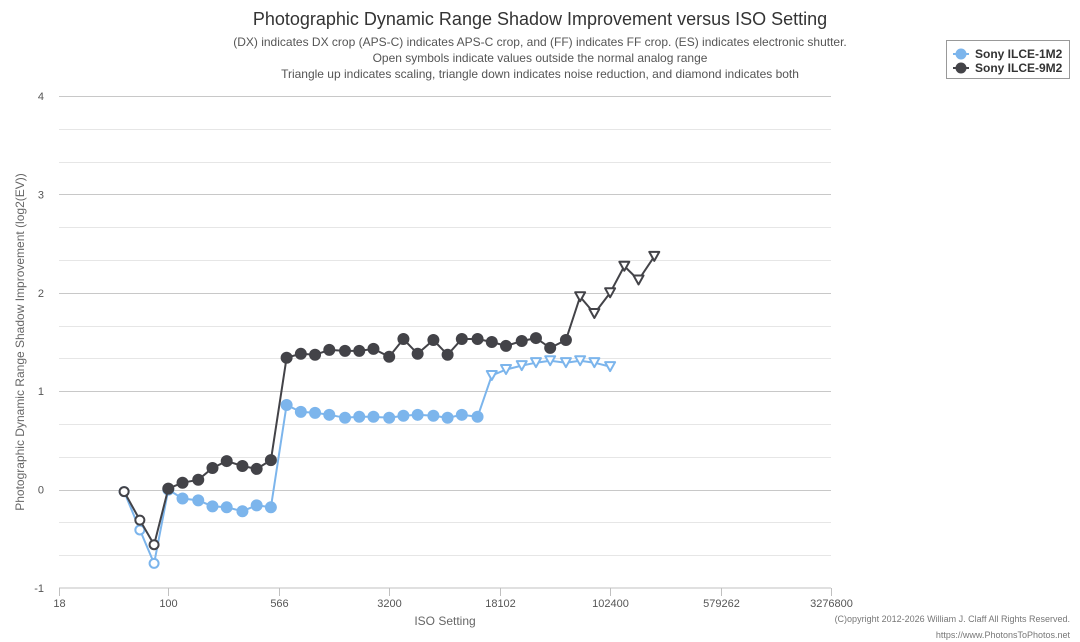  I want to click on source-url: https://www.PhotonsToPhotos.net, so click(1003, 635).